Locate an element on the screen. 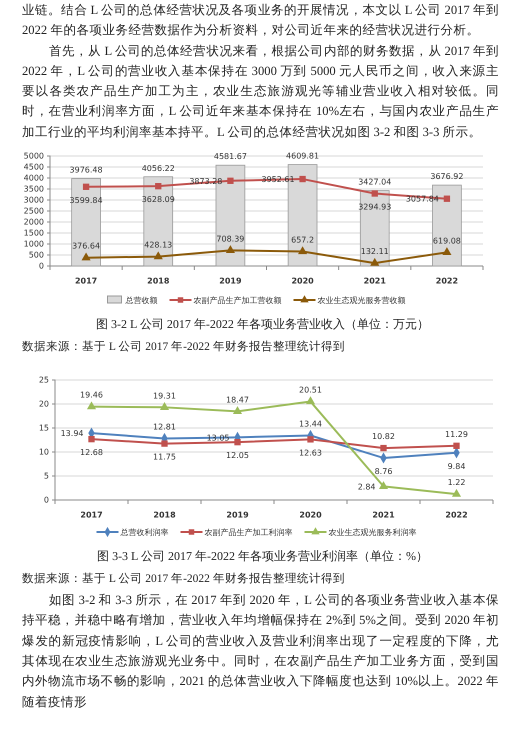  data-label: 3294.93 is located at coordinates (375, 207).